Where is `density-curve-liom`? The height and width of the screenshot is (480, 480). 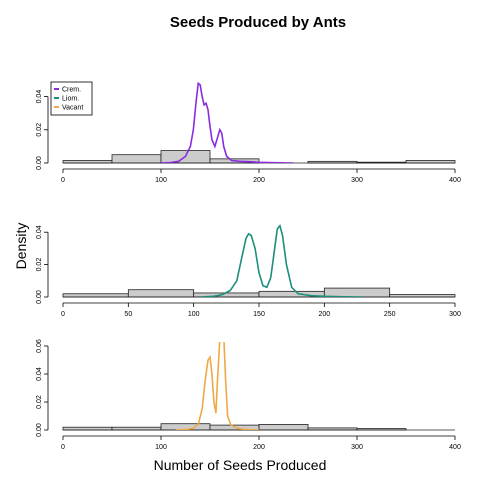
density-curve-liom is located at coordinates (282, 260).